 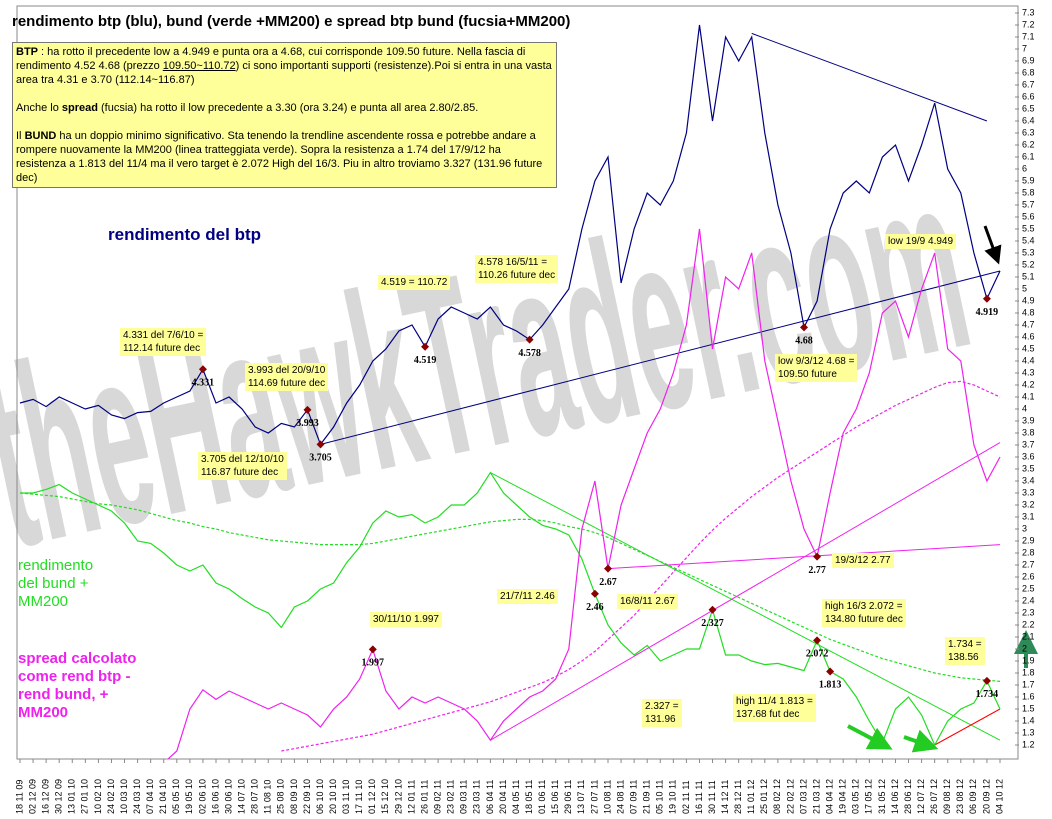 I want to click on x-tick-label: 20 09 12, so click(x=986, y=796).